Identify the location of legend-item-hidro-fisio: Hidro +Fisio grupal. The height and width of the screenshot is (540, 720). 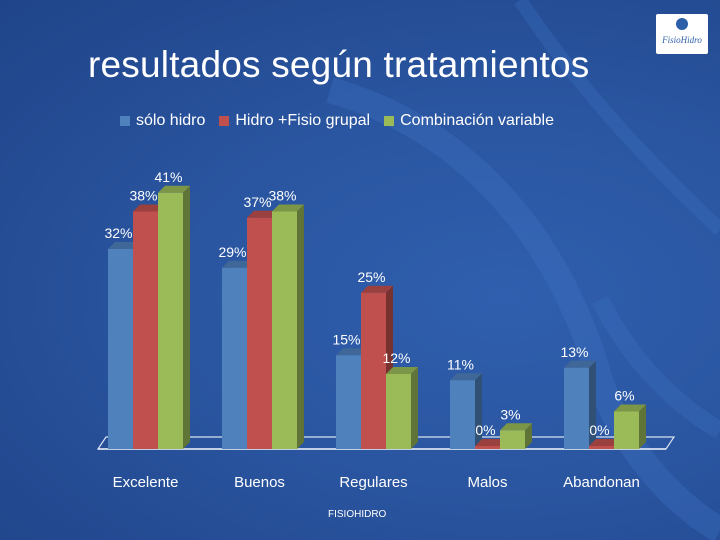
(294, 121).